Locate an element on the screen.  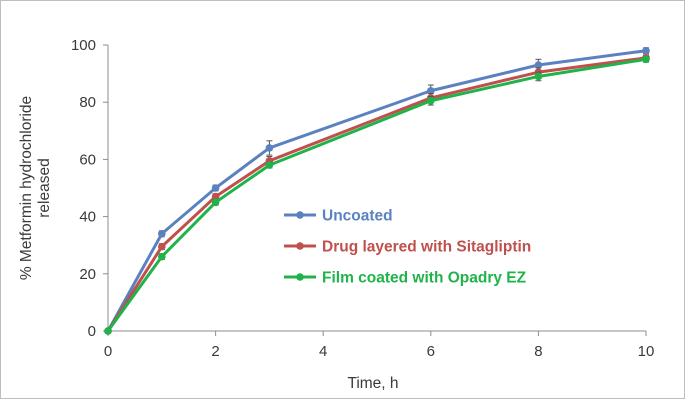
legend-label: Uncoated is located at coordinates (357, 216).